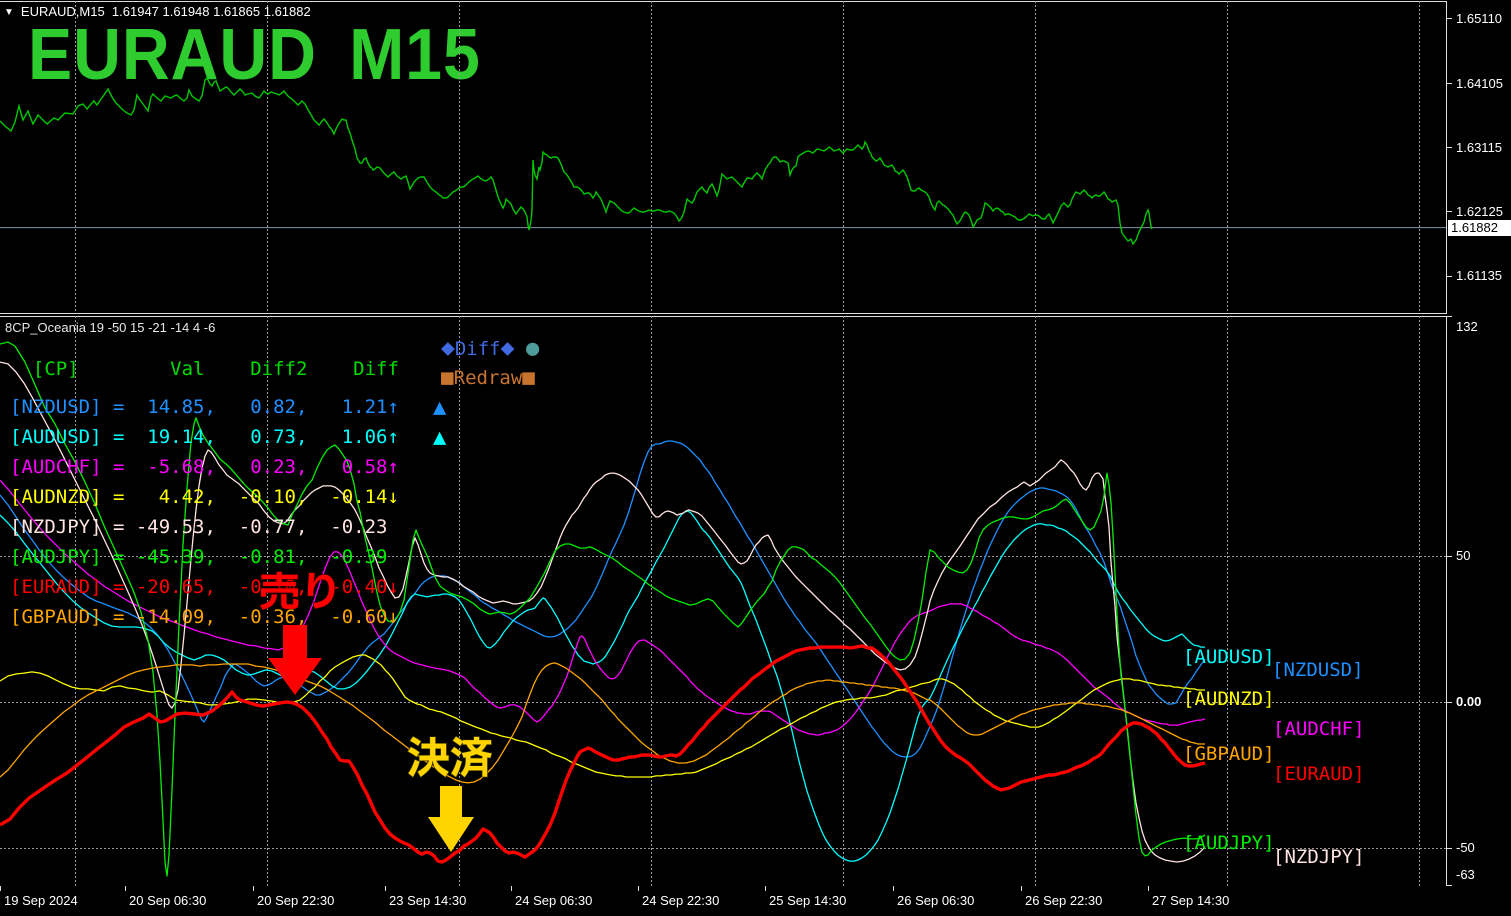 This screenshot has width=1511, height=916. I want to click on price-axis-label: 1.64105, so click(1479, 83).